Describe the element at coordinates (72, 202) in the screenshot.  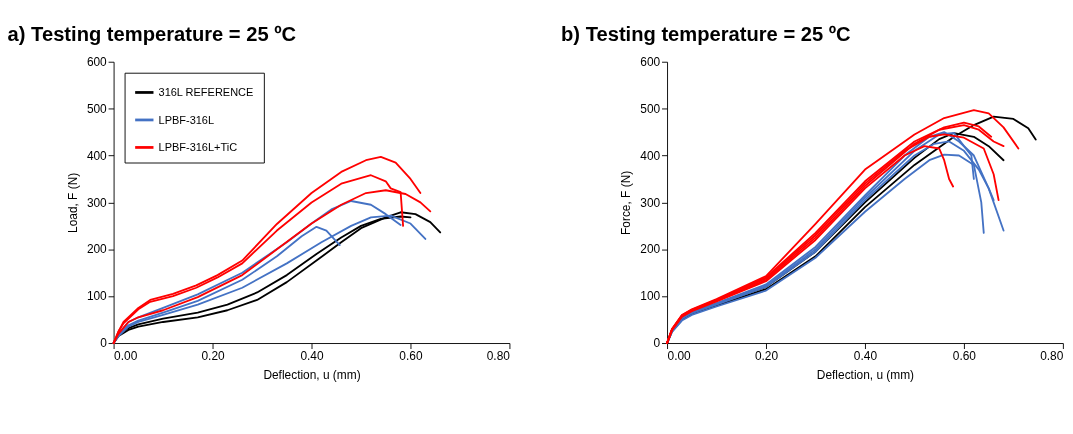
I see `y-axis-title: Load, F (N)` at that location.